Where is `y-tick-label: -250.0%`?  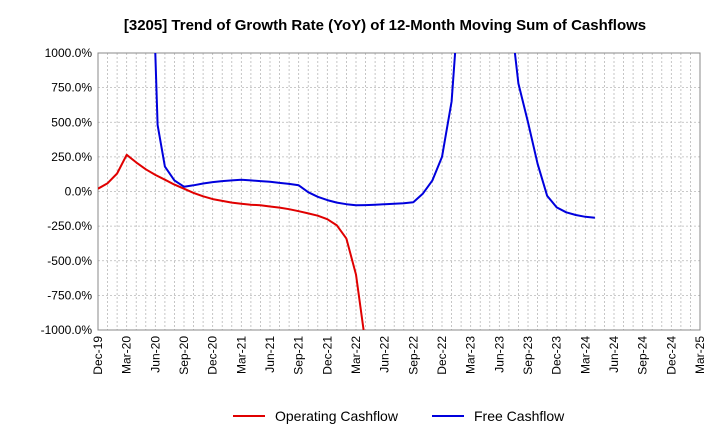 y-tick-label: -250.0% is located at coordinates (69, 226).